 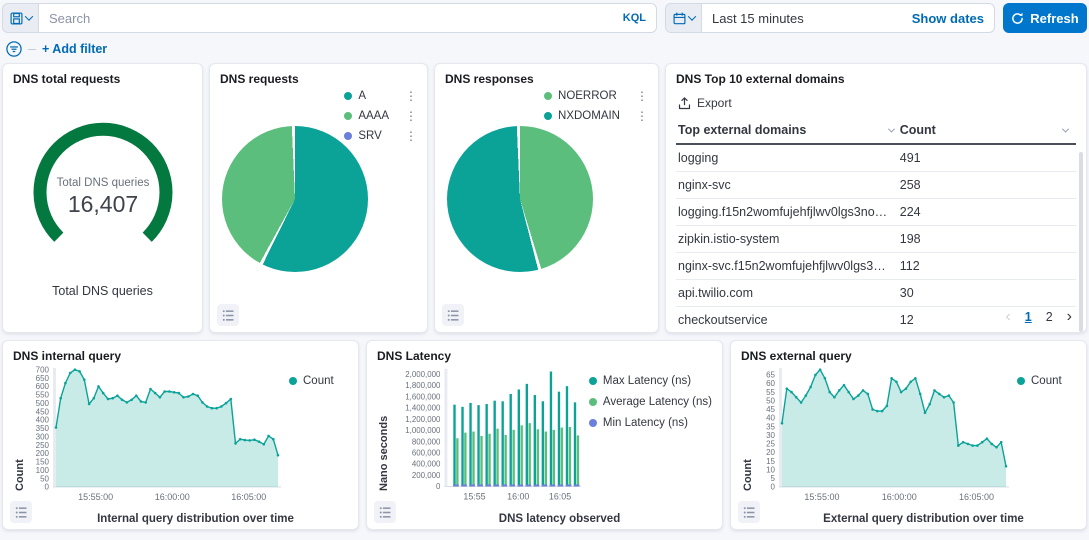 I want to click on refresh-label: Refresh, so click(x=1054, y=18).